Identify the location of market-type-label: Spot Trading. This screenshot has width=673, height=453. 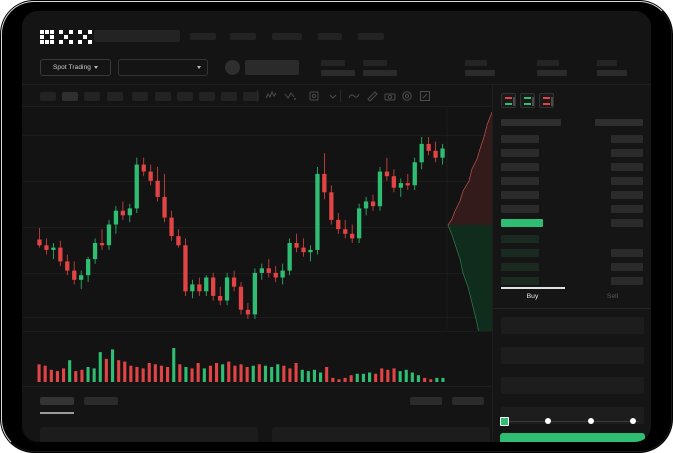
(72, 67).